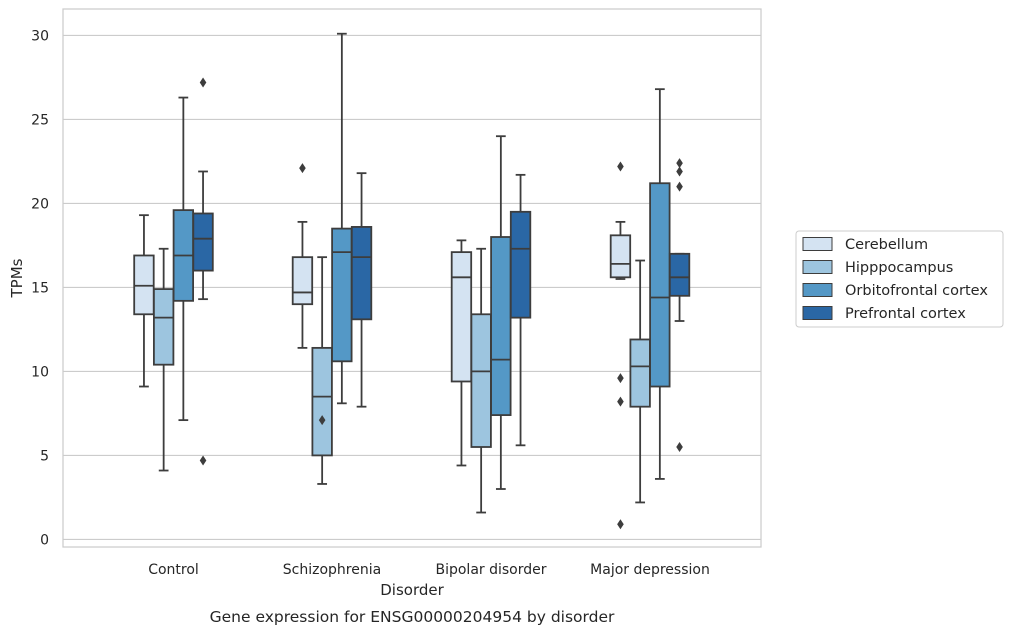 This screenshot has height=634, width=1013. What do you see at coordinates (905, 314) in the screenshot?
I see `legend-label: Prefrontal cortex` at bounding box center [905, 314].